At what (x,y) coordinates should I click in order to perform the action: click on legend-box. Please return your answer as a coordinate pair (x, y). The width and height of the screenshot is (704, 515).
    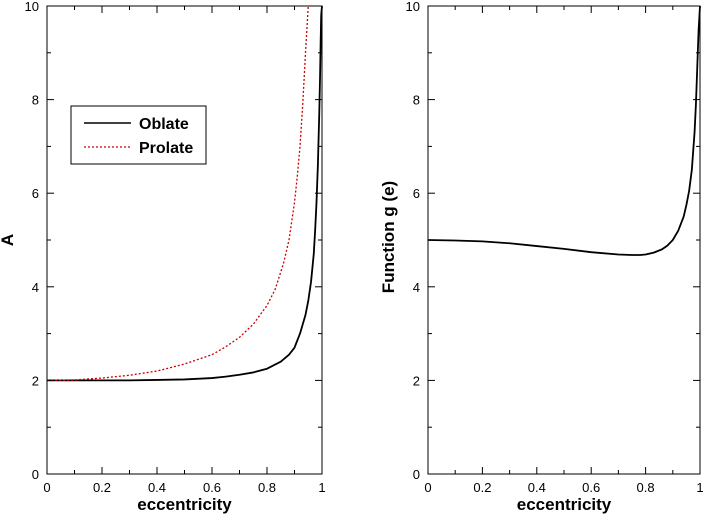
    Looking at the image, I should click on (138, 135).